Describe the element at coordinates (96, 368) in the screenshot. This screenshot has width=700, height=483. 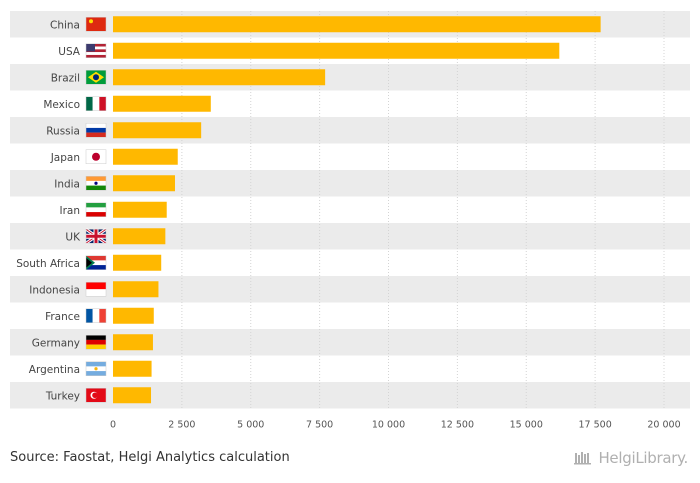
I see `flag-argentina-icon` at that location.